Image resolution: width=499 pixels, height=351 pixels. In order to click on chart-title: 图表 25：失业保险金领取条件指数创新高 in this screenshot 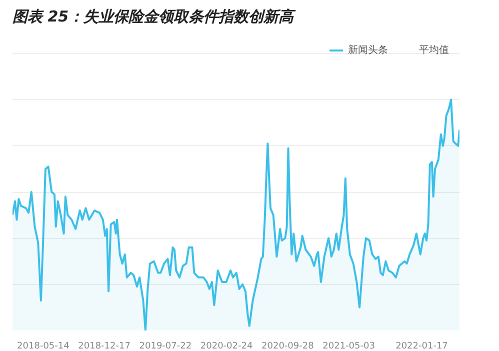, I will do `click(154, 17)`.